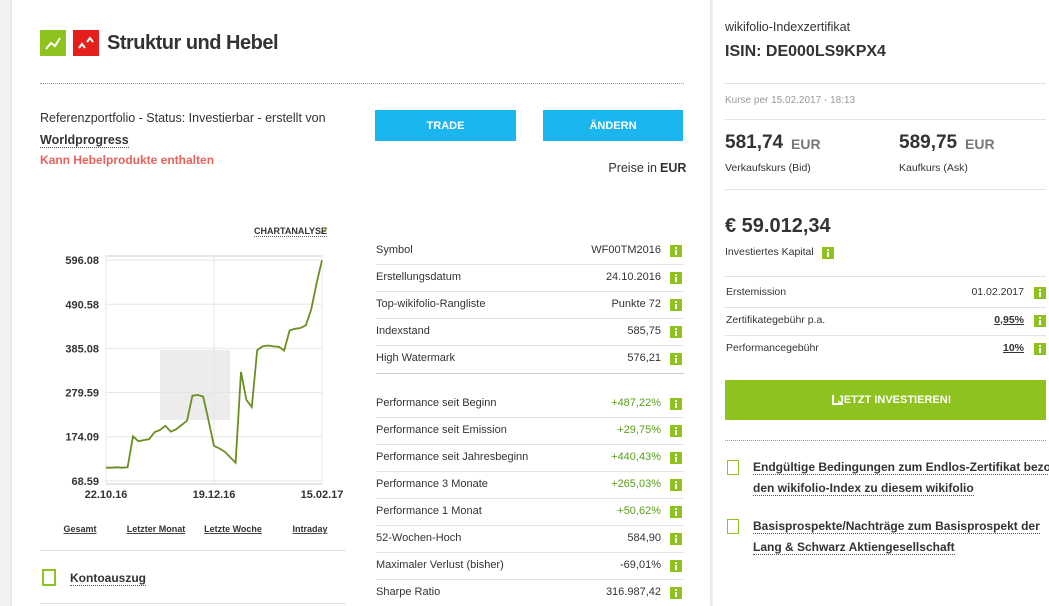 The width and height of the screenshot is (1049, 606). What do you see at coordinates (82, 305) in the screenshot?
I see `y-tick-label: 490.58` at bounding box center [82, 305].